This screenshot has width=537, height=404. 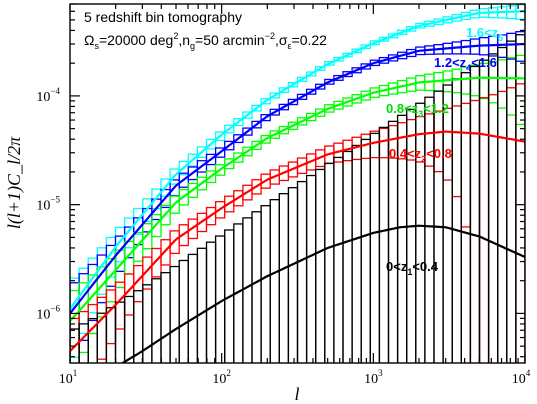 What do you see at coordinates (163, 17) in the screenshot?
I see `annotation-title: 5 redshift bin tomography` at bounding box center [163, 17].